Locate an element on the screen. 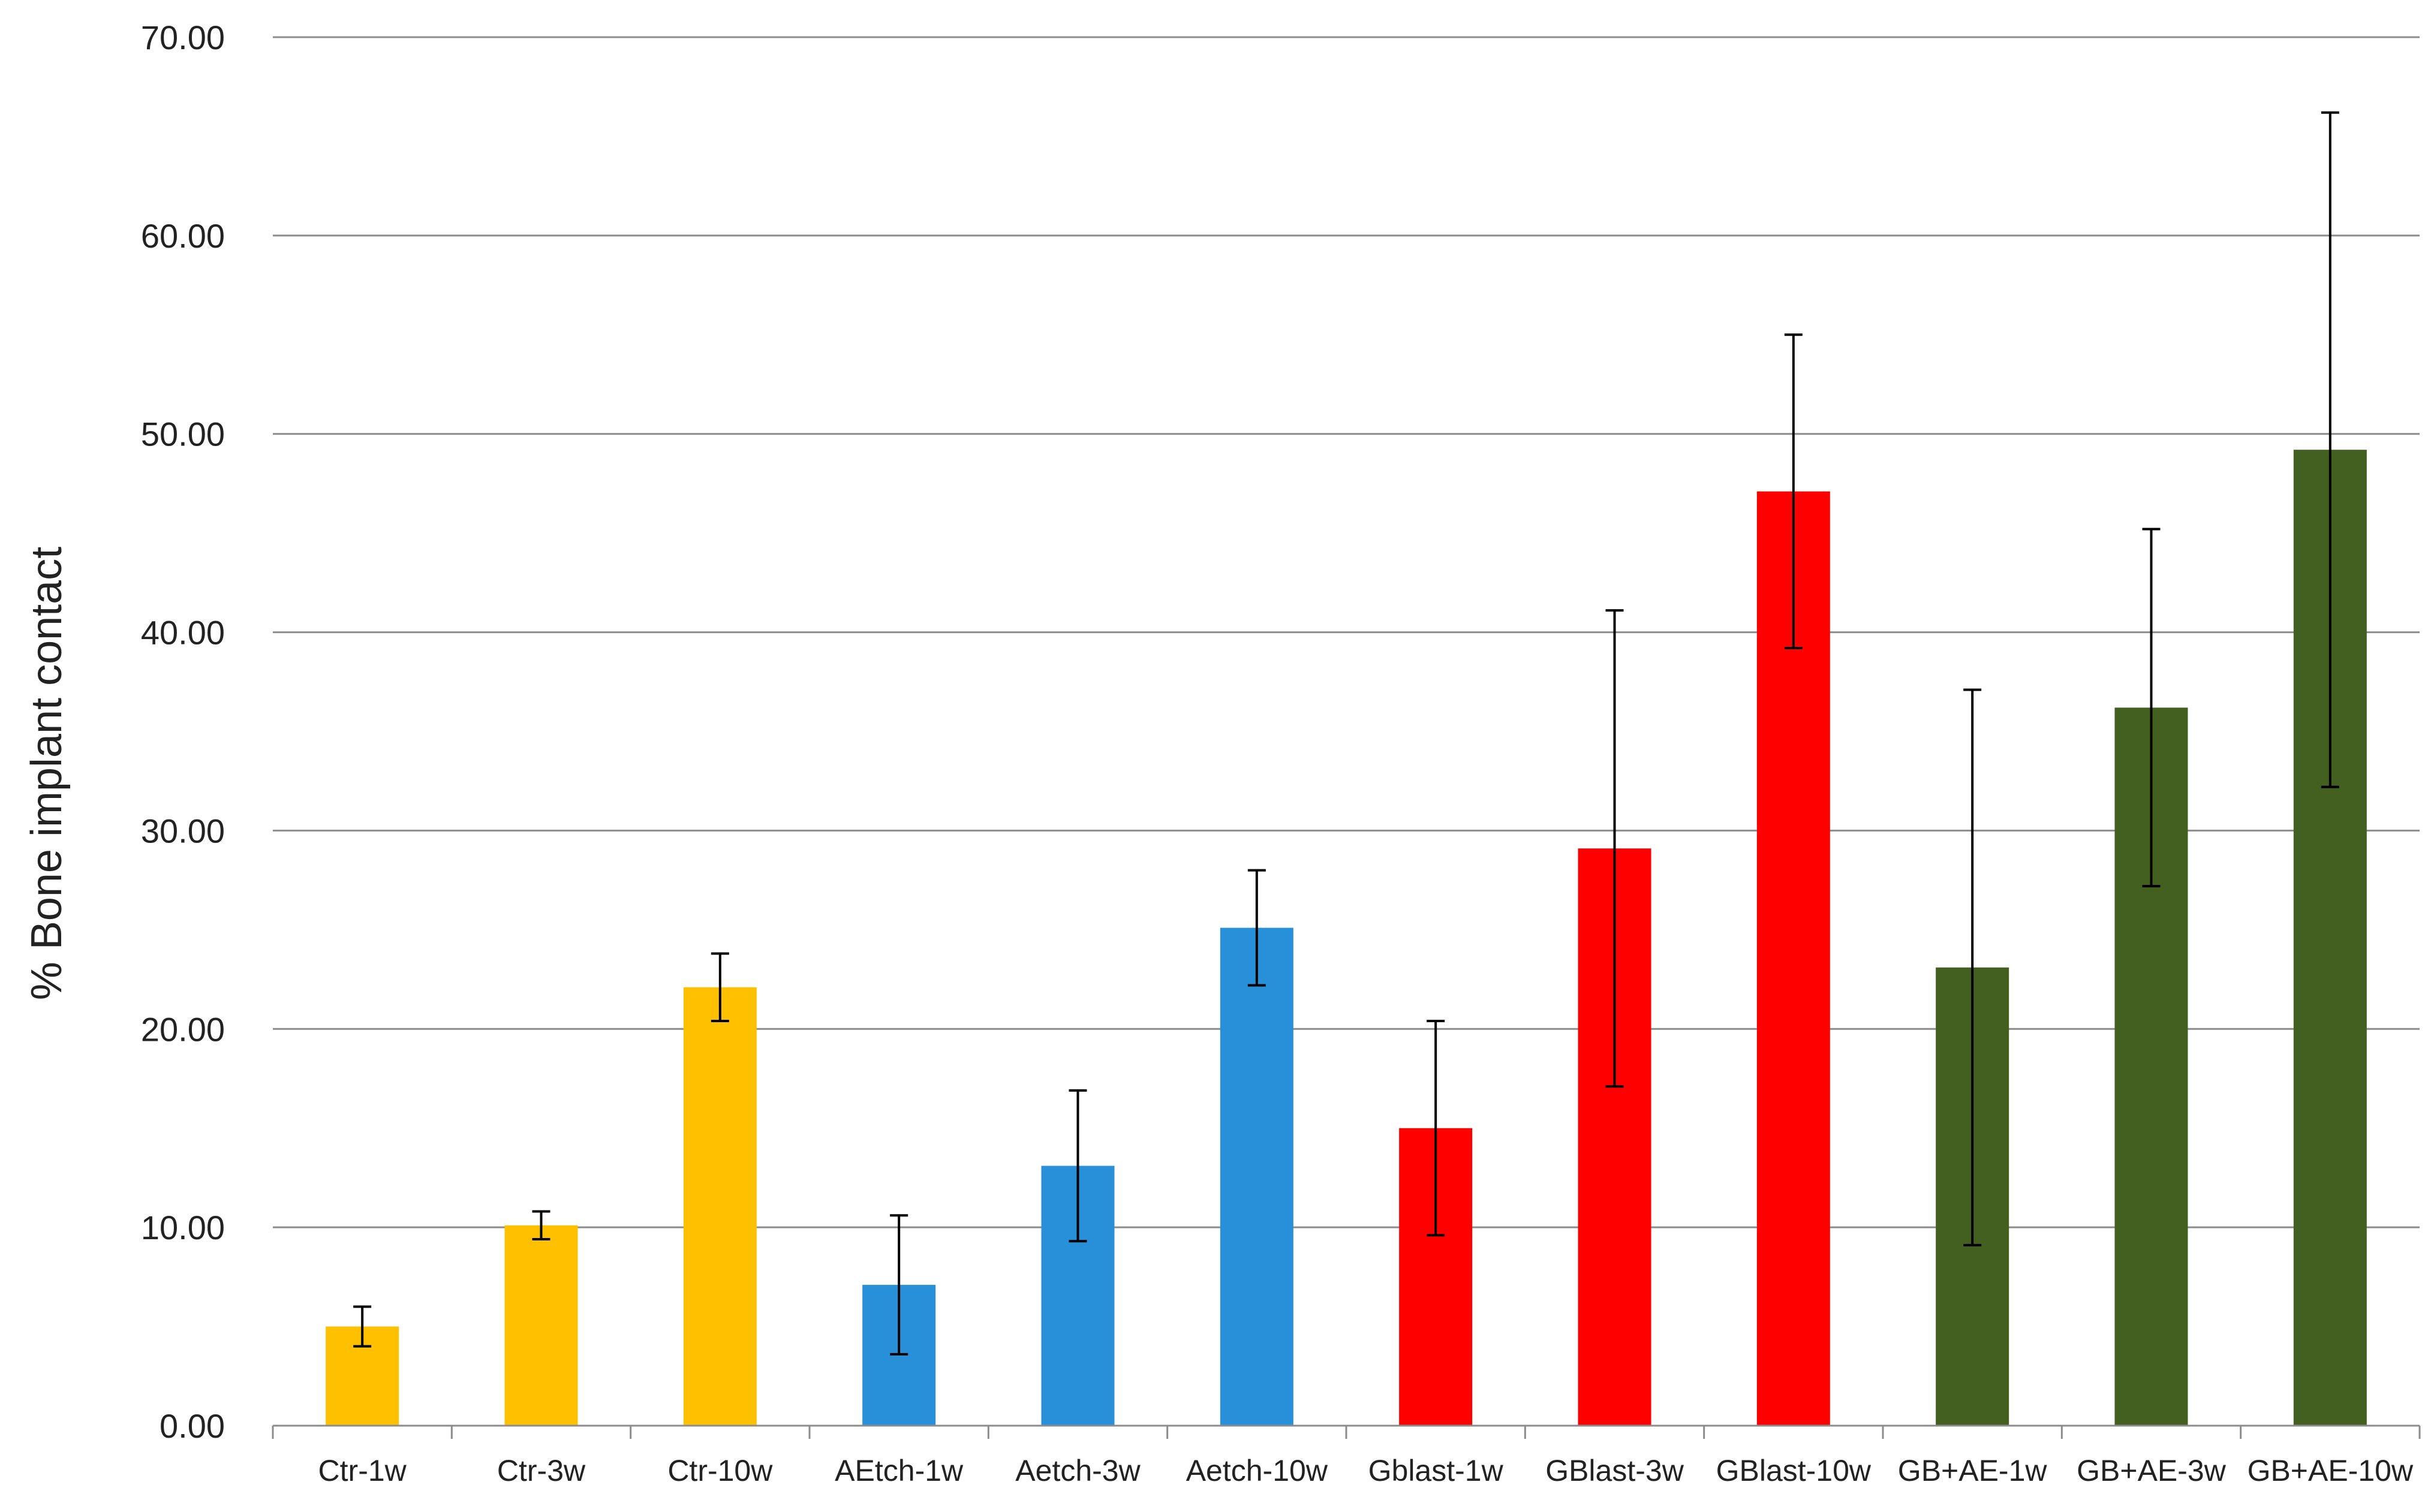  x-category-label: GBlast-10w is located at coordinates (1794, 1470).